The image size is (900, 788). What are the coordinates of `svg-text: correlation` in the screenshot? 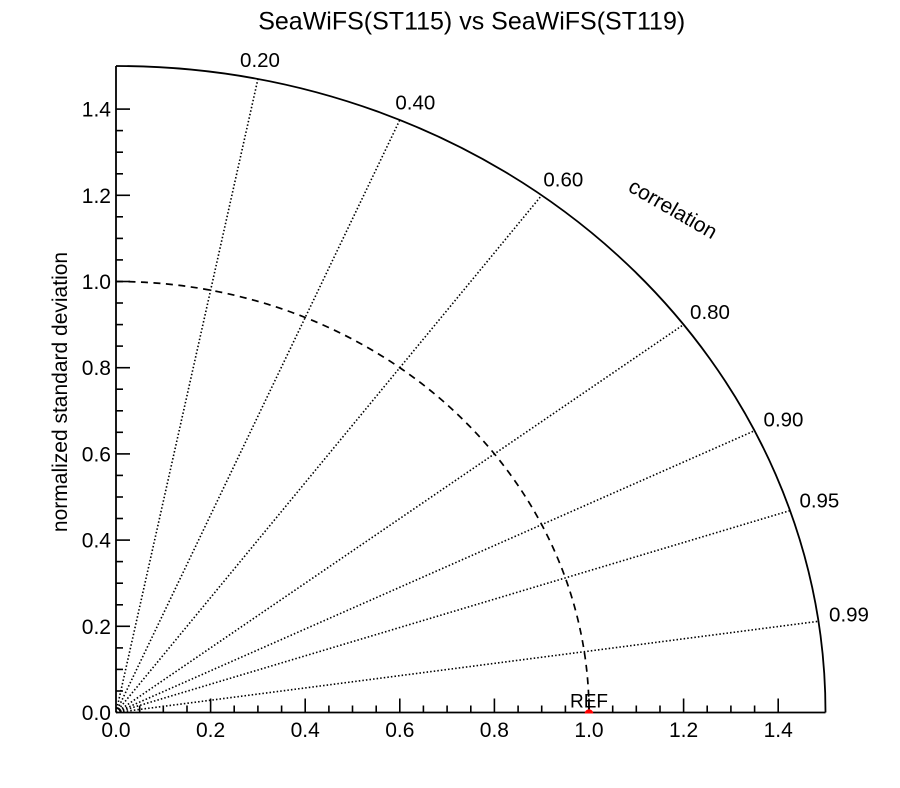 It's located at (673, 209).